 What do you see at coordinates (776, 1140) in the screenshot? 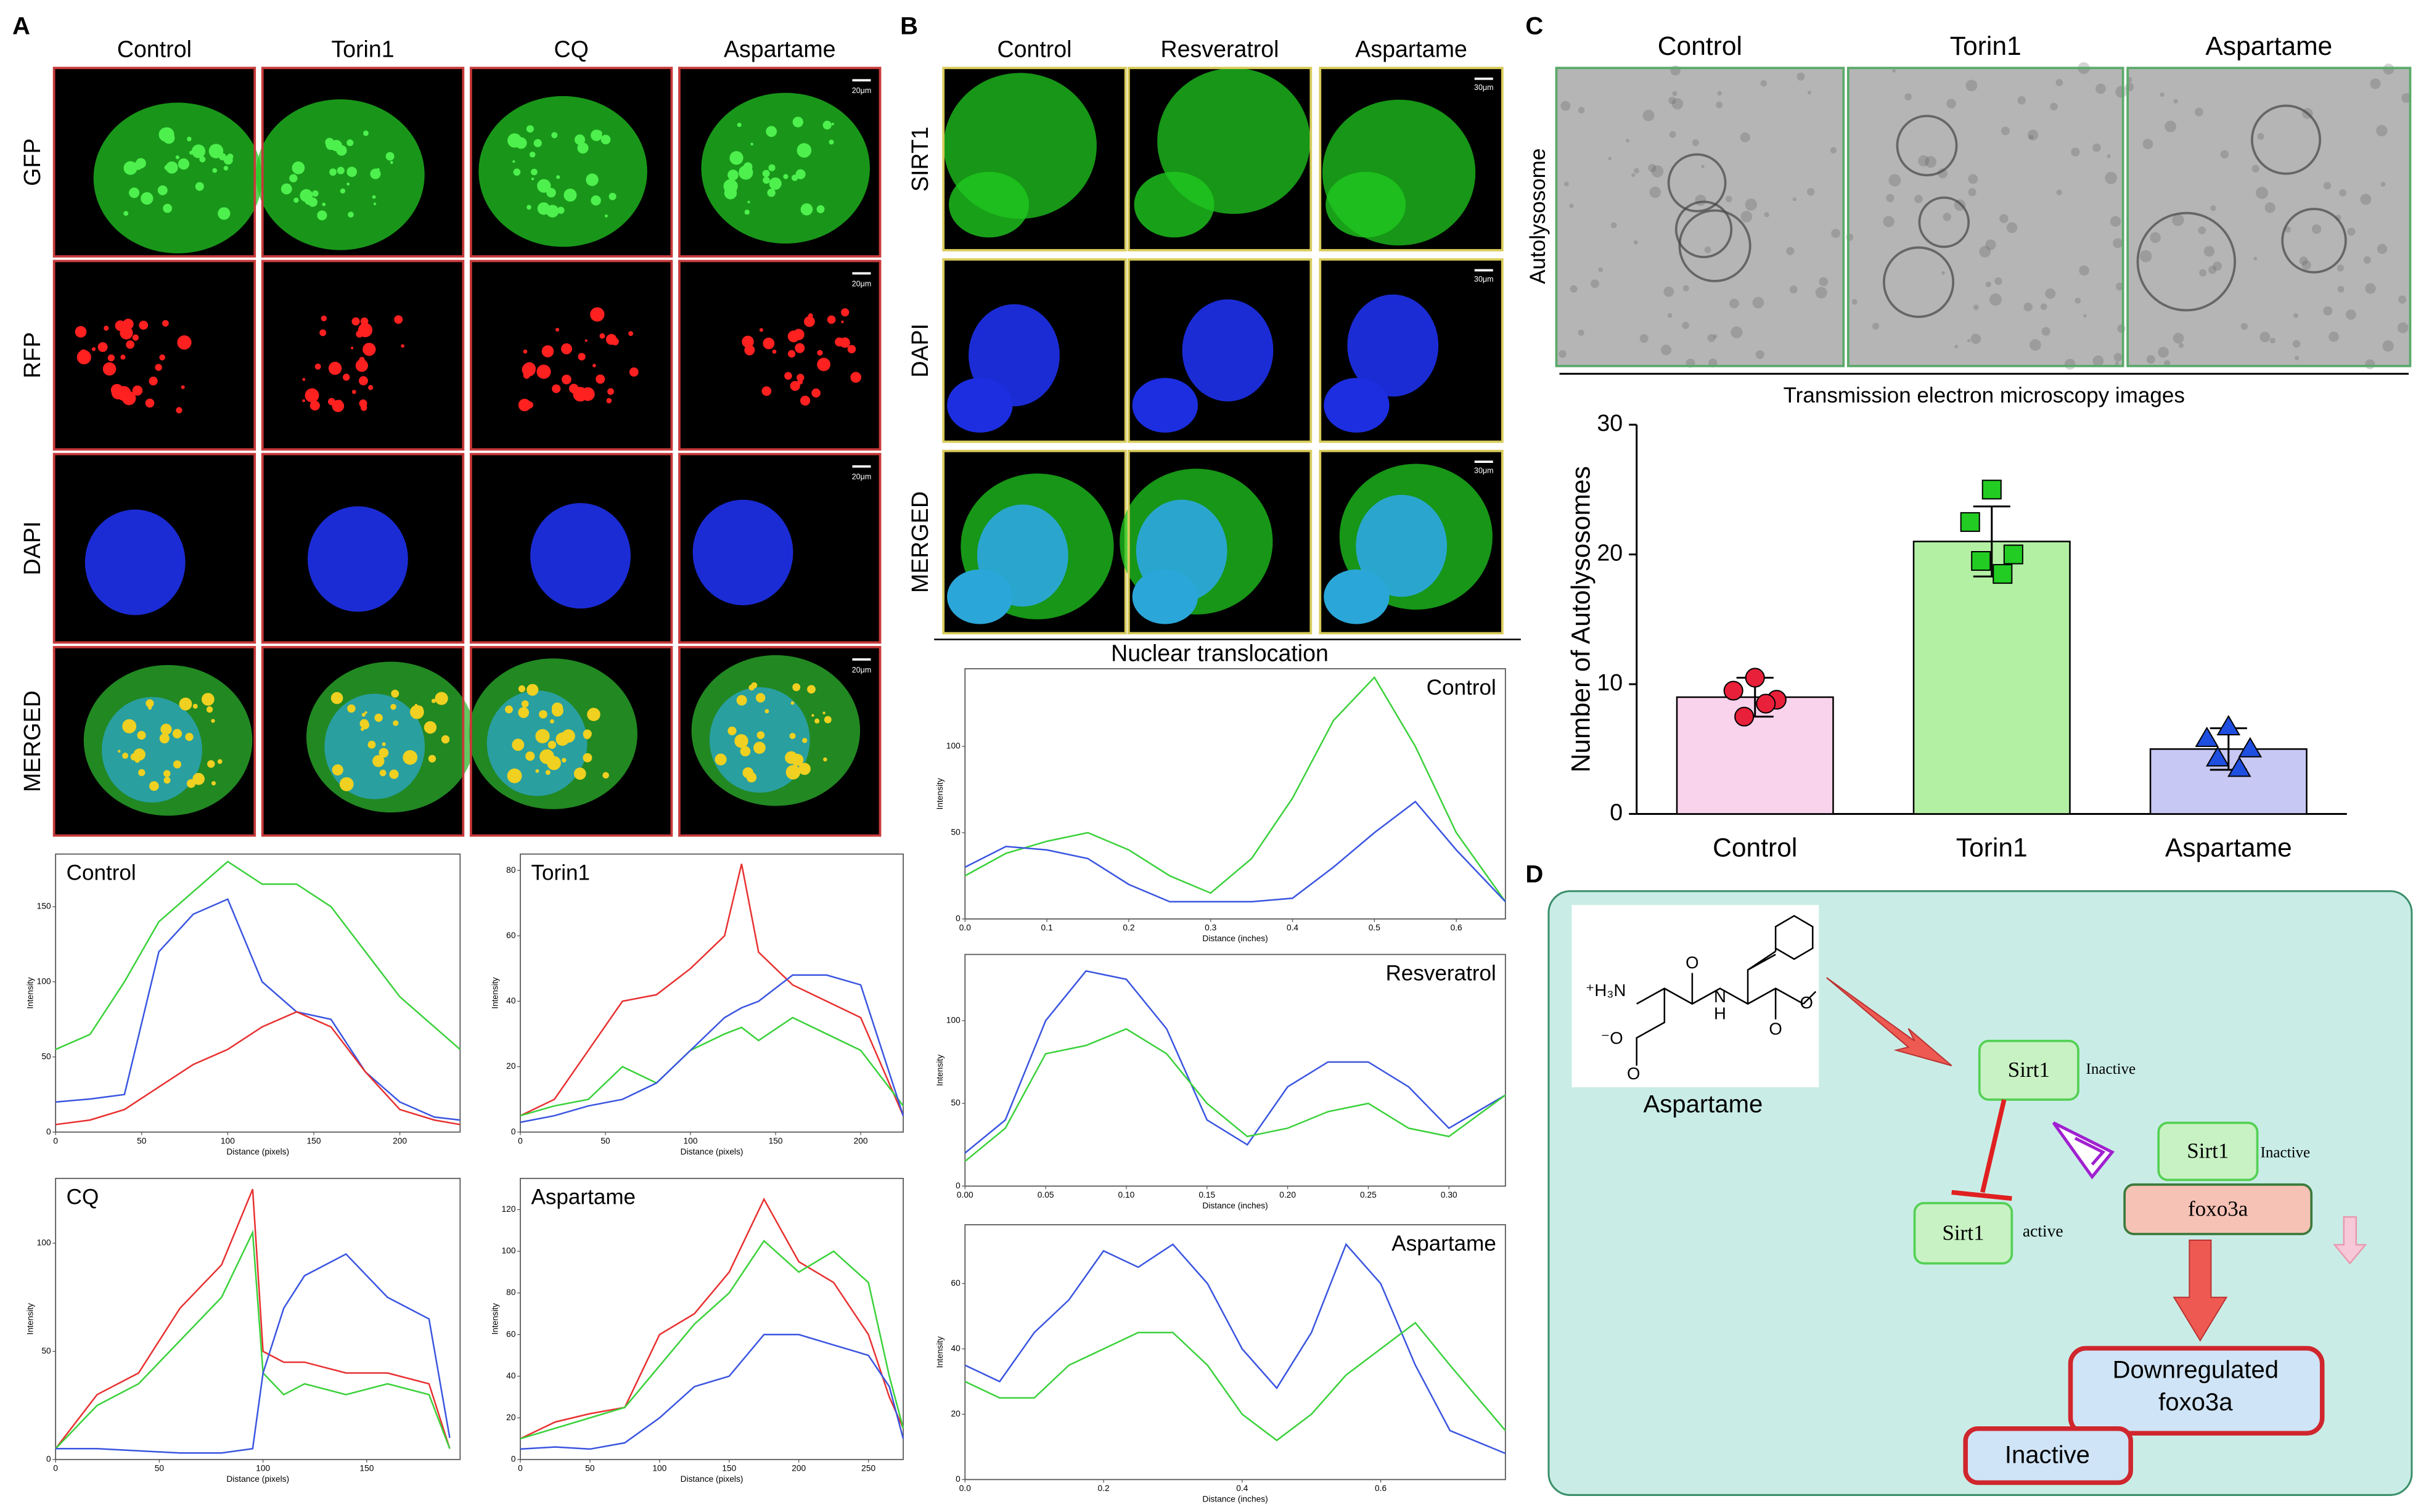
I see `x-tick-label: 150` at bounding box center [776, 1140].